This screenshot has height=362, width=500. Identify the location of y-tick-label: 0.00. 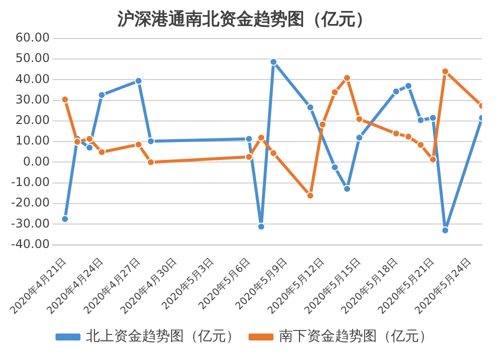
(36, 161).